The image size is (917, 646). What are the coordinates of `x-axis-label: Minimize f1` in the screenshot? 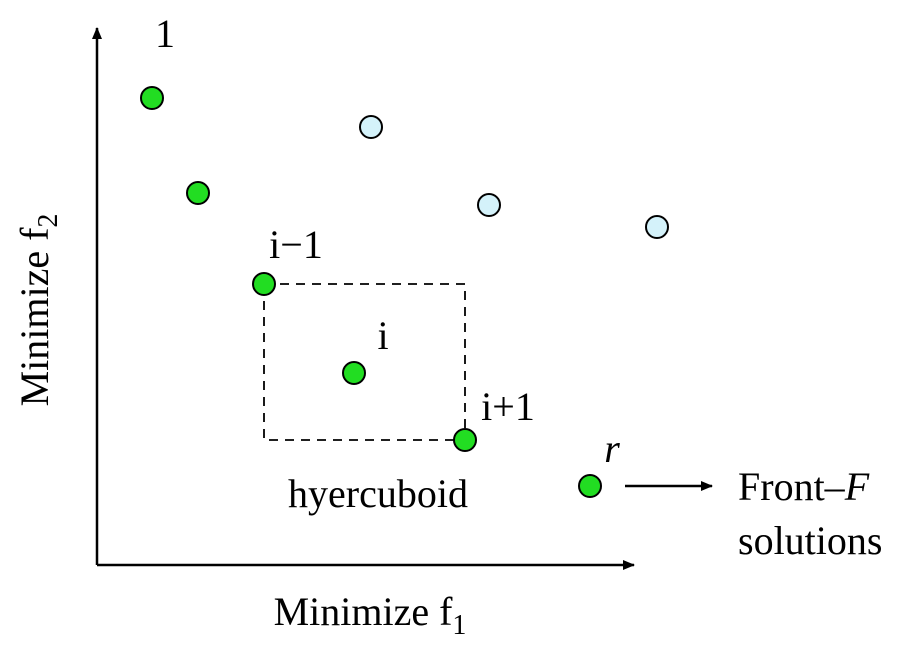 It's located at (370, 615).